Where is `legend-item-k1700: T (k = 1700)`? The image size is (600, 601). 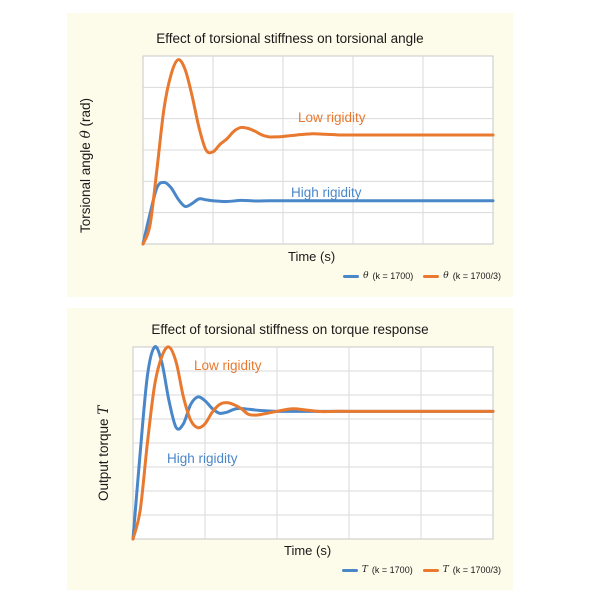
legend-item-k1700: T (k = 1700) is located at coordinates (377, 570).